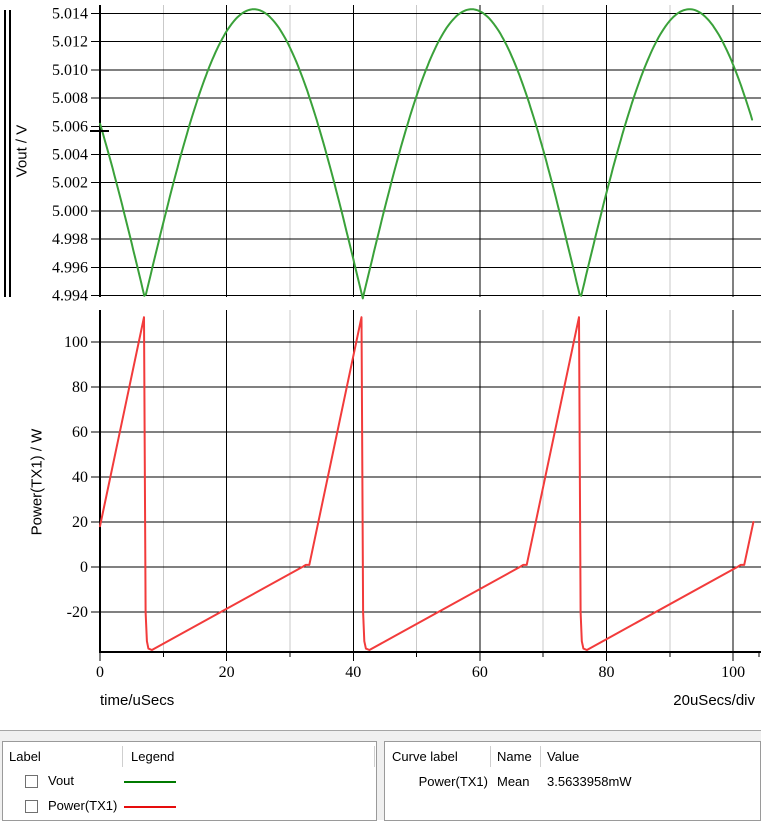  Describe the element at coordinates (733, 672) in the screenshot. I see `x-tick-label: 100` at that location.